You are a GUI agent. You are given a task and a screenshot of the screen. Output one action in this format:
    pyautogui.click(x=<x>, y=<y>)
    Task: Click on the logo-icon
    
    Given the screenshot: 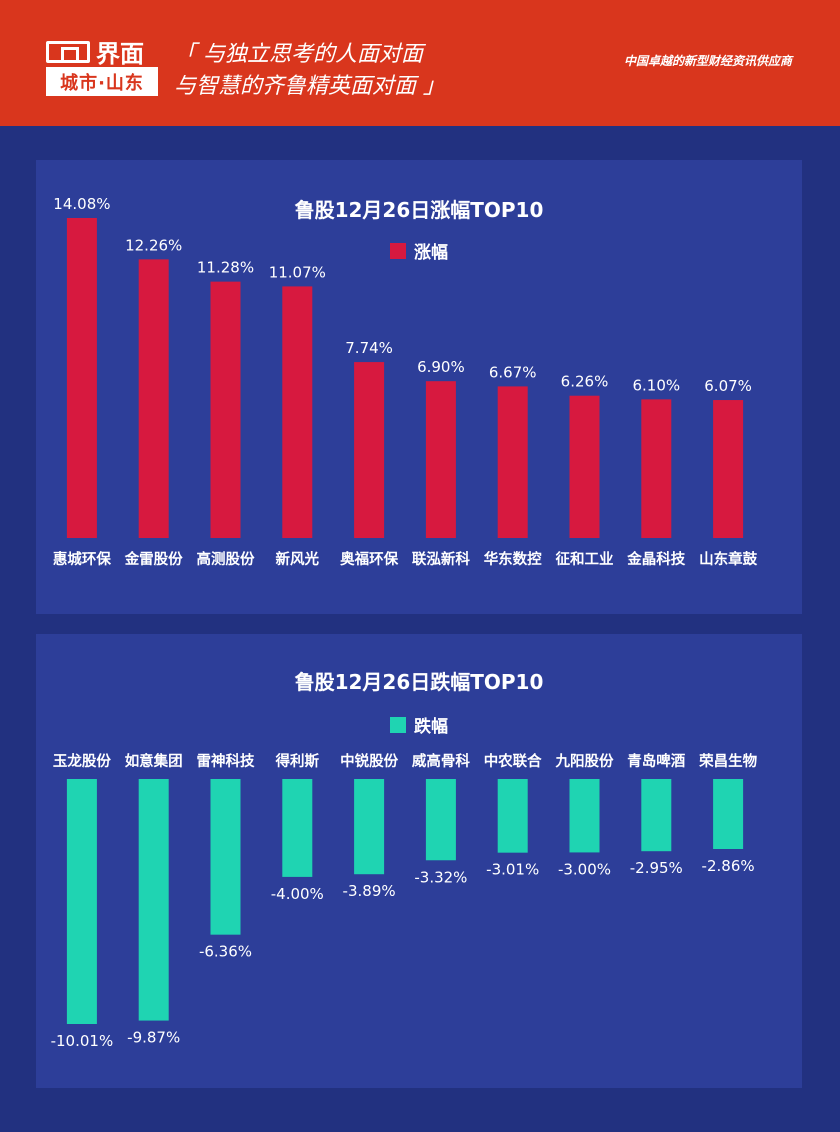 What is the action you would take?
    pyautogui.click(x=68, y=51)
    